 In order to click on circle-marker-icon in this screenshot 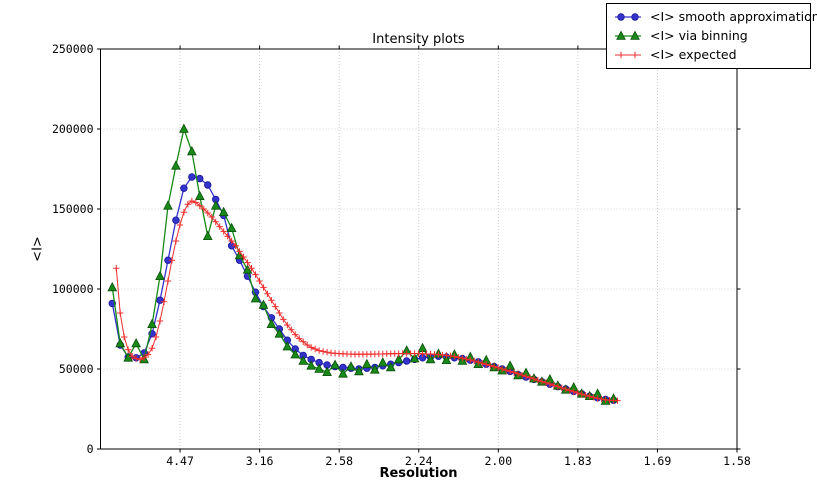, I will do `click(628, 16)`.